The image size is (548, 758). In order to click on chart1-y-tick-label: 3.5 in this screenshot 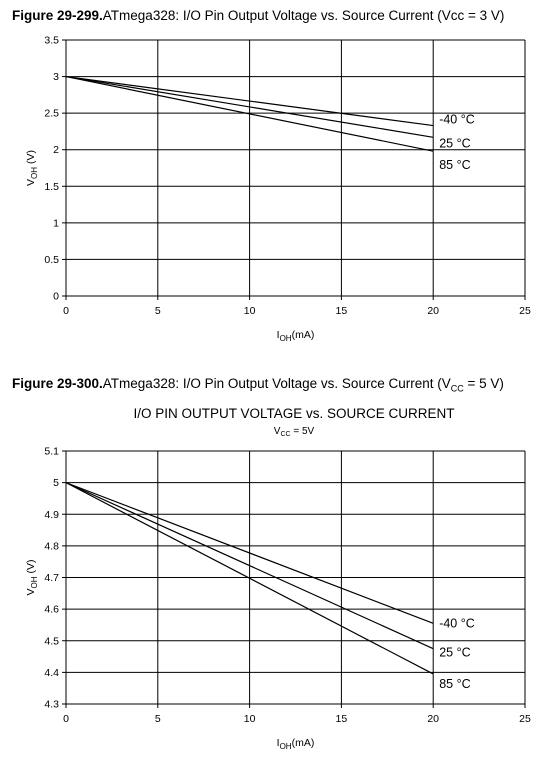, I will do `click(51, 41)`.